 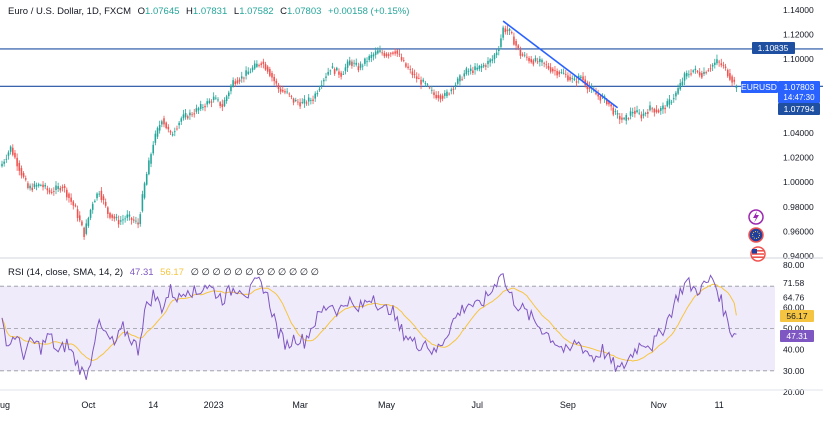 What do you see at coordinates (756, 217) in the screenshot?
I see `lightning-icon` at bounding box center [756, 217].